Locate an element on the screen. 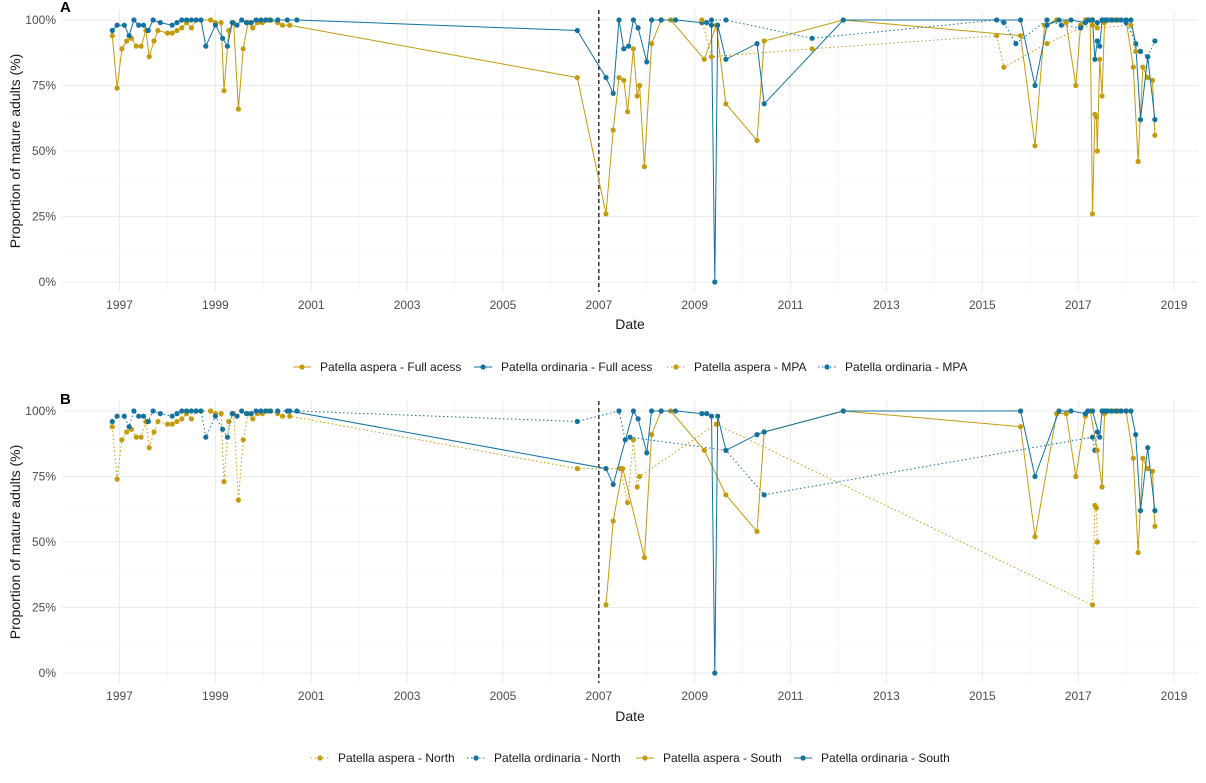 This screenshot has width=1206, height=783. x-tick-label: 1997 is located at coordinates (119, 305).